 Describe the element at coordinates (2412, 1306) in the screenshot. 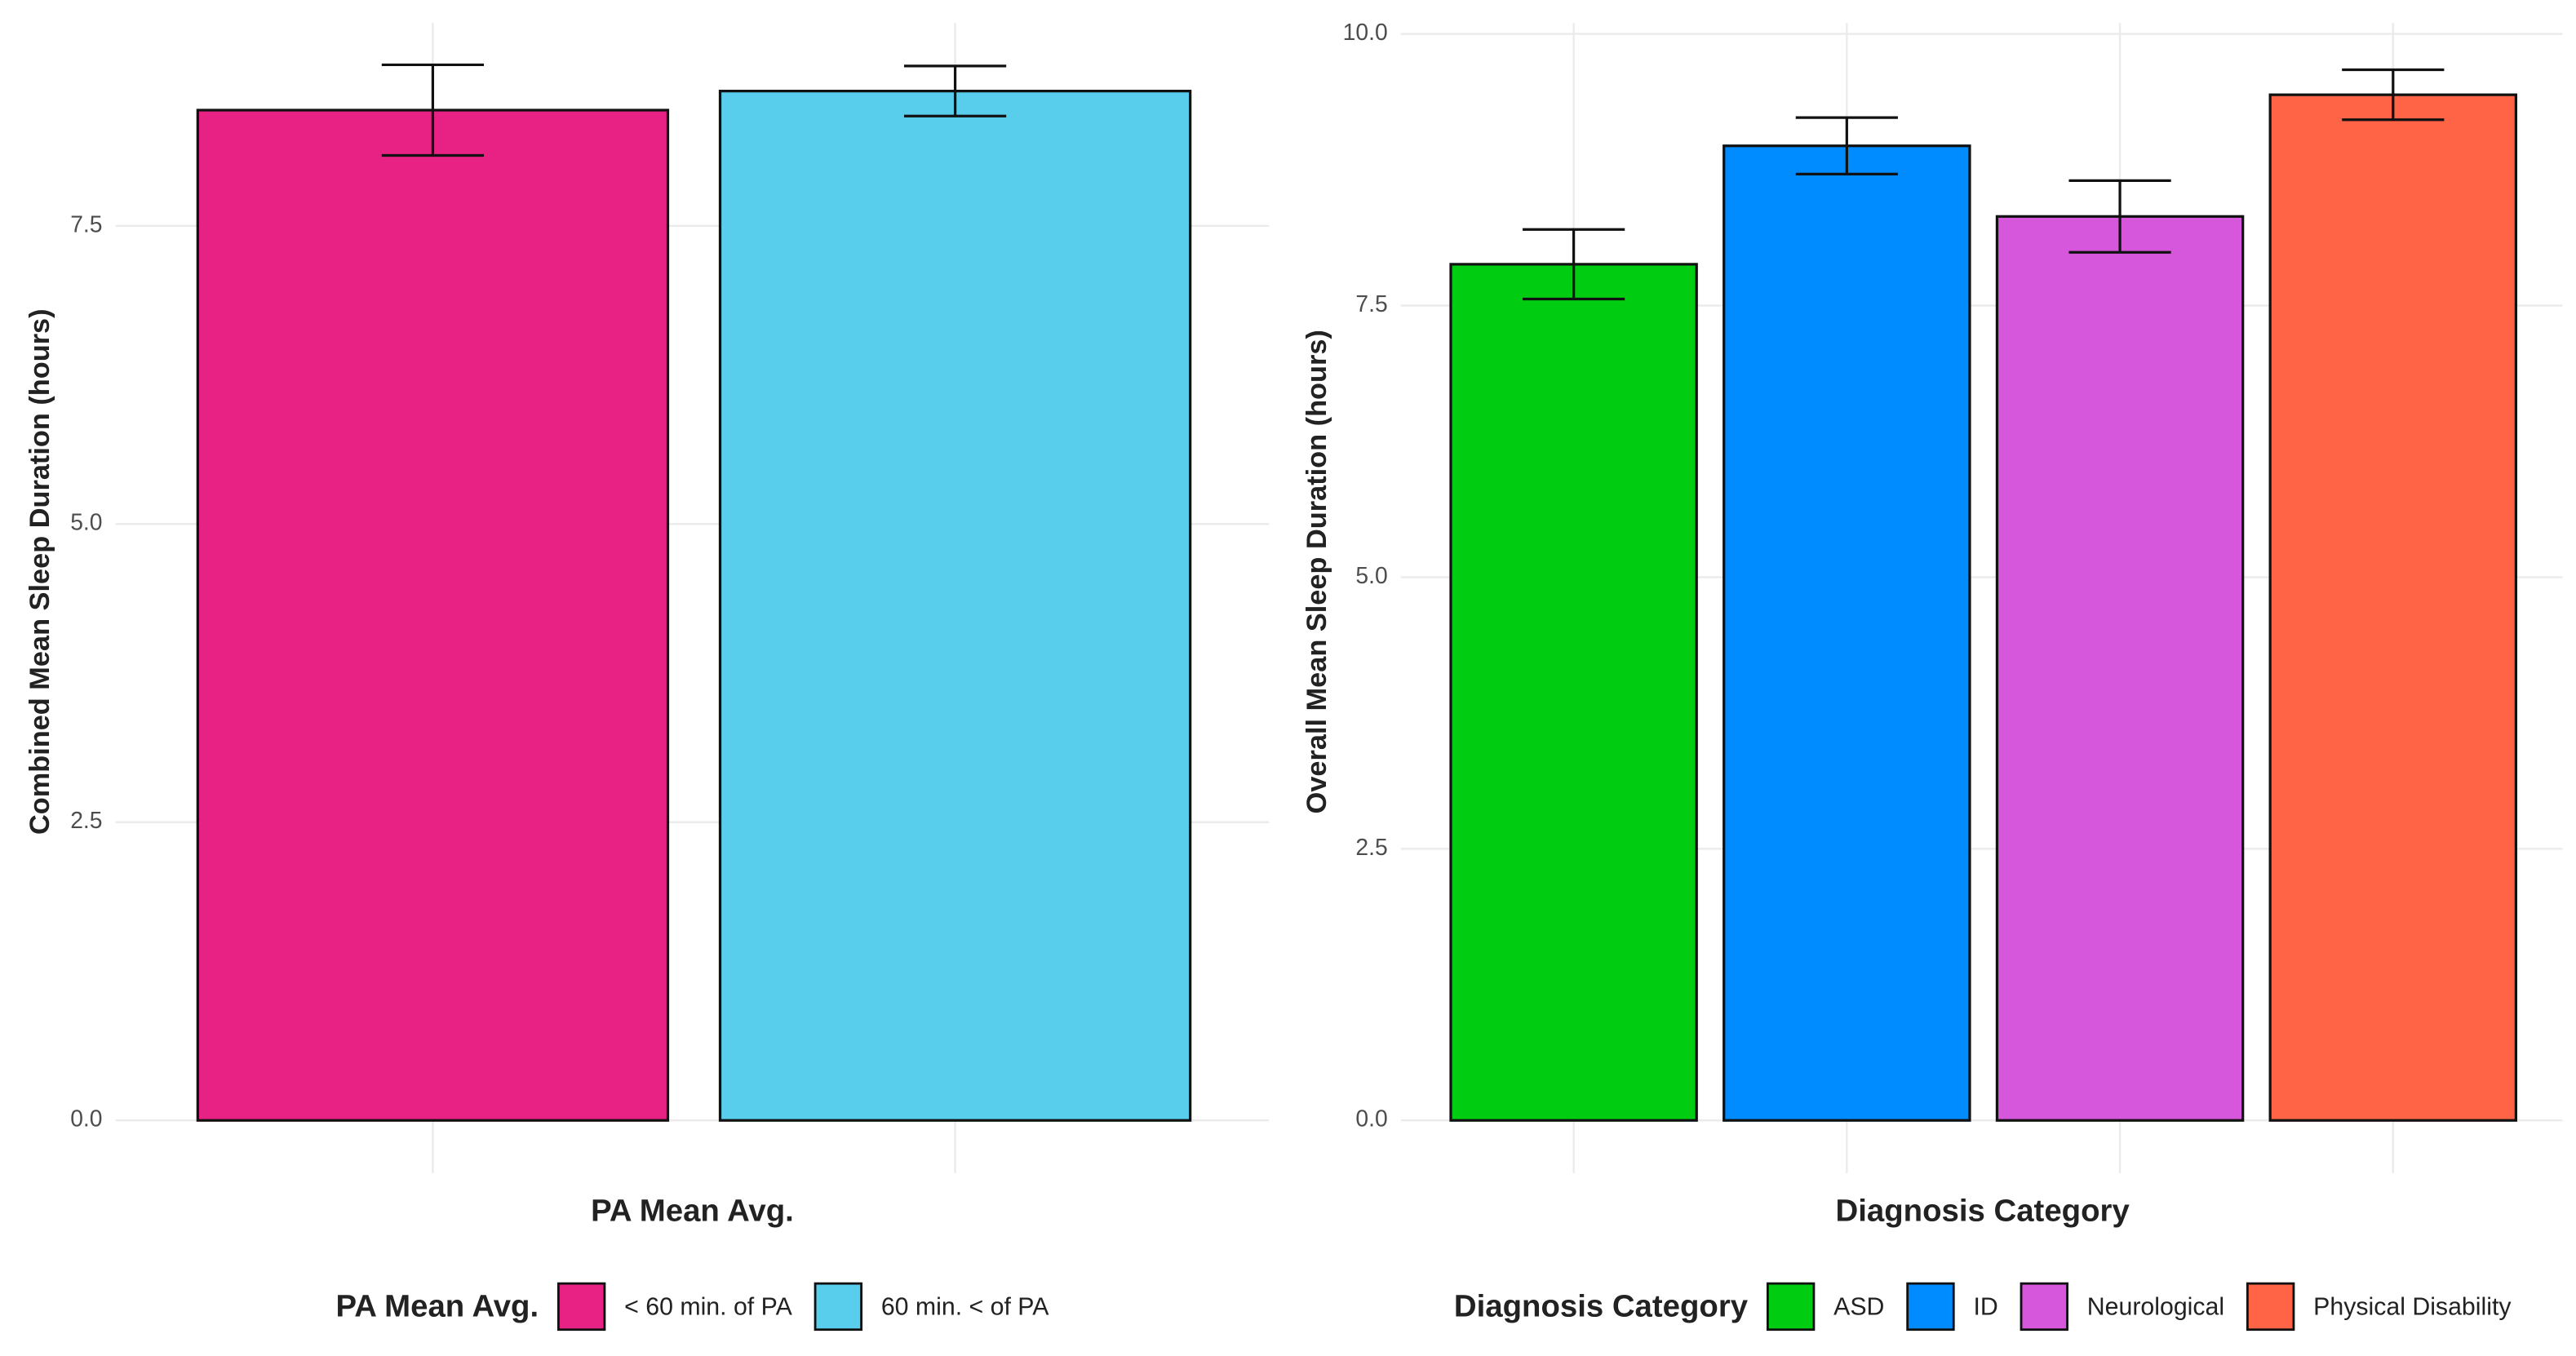

I see `legend-label: Physical Disability` at that location.